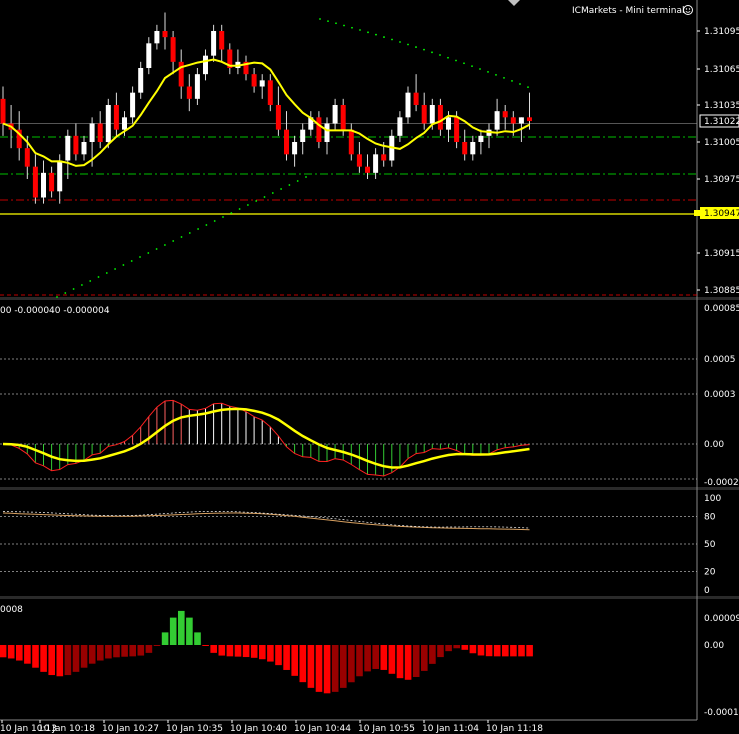 The height and width of the screenshot is (734, 739). What do you see at coordinates (55, 311) in the screenshot?
I see `macd-header: 00 -0.000040 -0.000004` at bounding box center [55, 311].